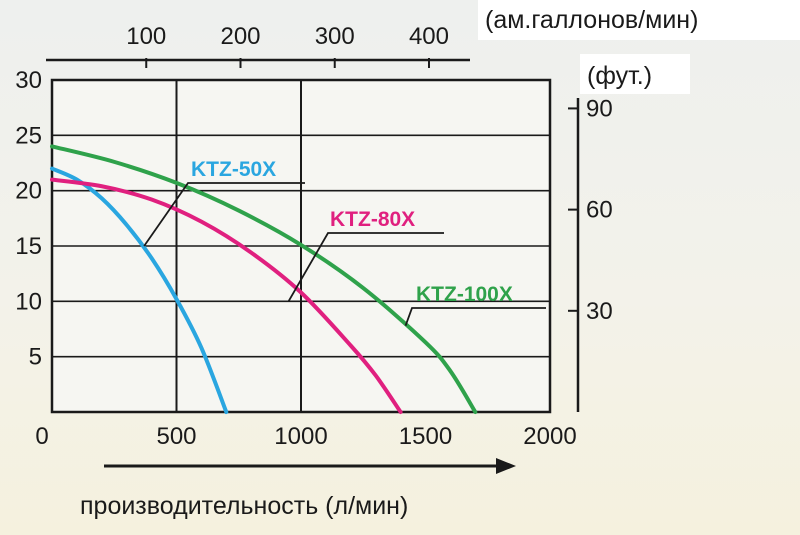 This screenshot has width=800, height=535. What do you see at coordinates (599, 210) in the screenshot?
I see `right-axis-tick-label: 60` at bounding box center [599, 210].